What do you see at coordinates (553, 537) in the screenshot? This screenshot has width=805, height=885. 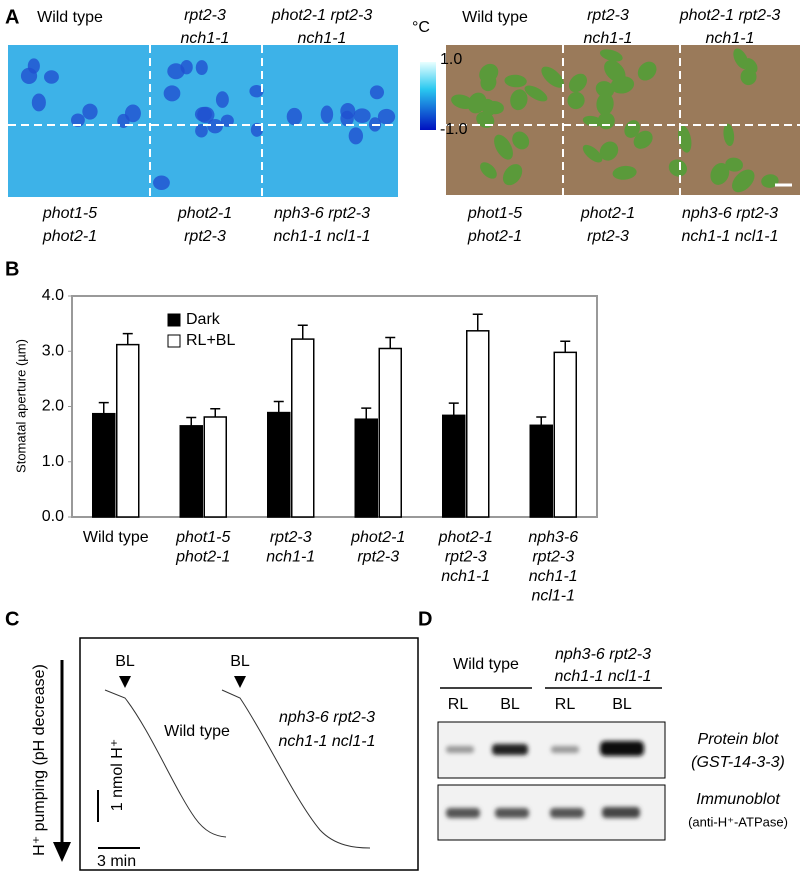 I see `x-tick-label: nph3-6` at bounding box center [553, 537].